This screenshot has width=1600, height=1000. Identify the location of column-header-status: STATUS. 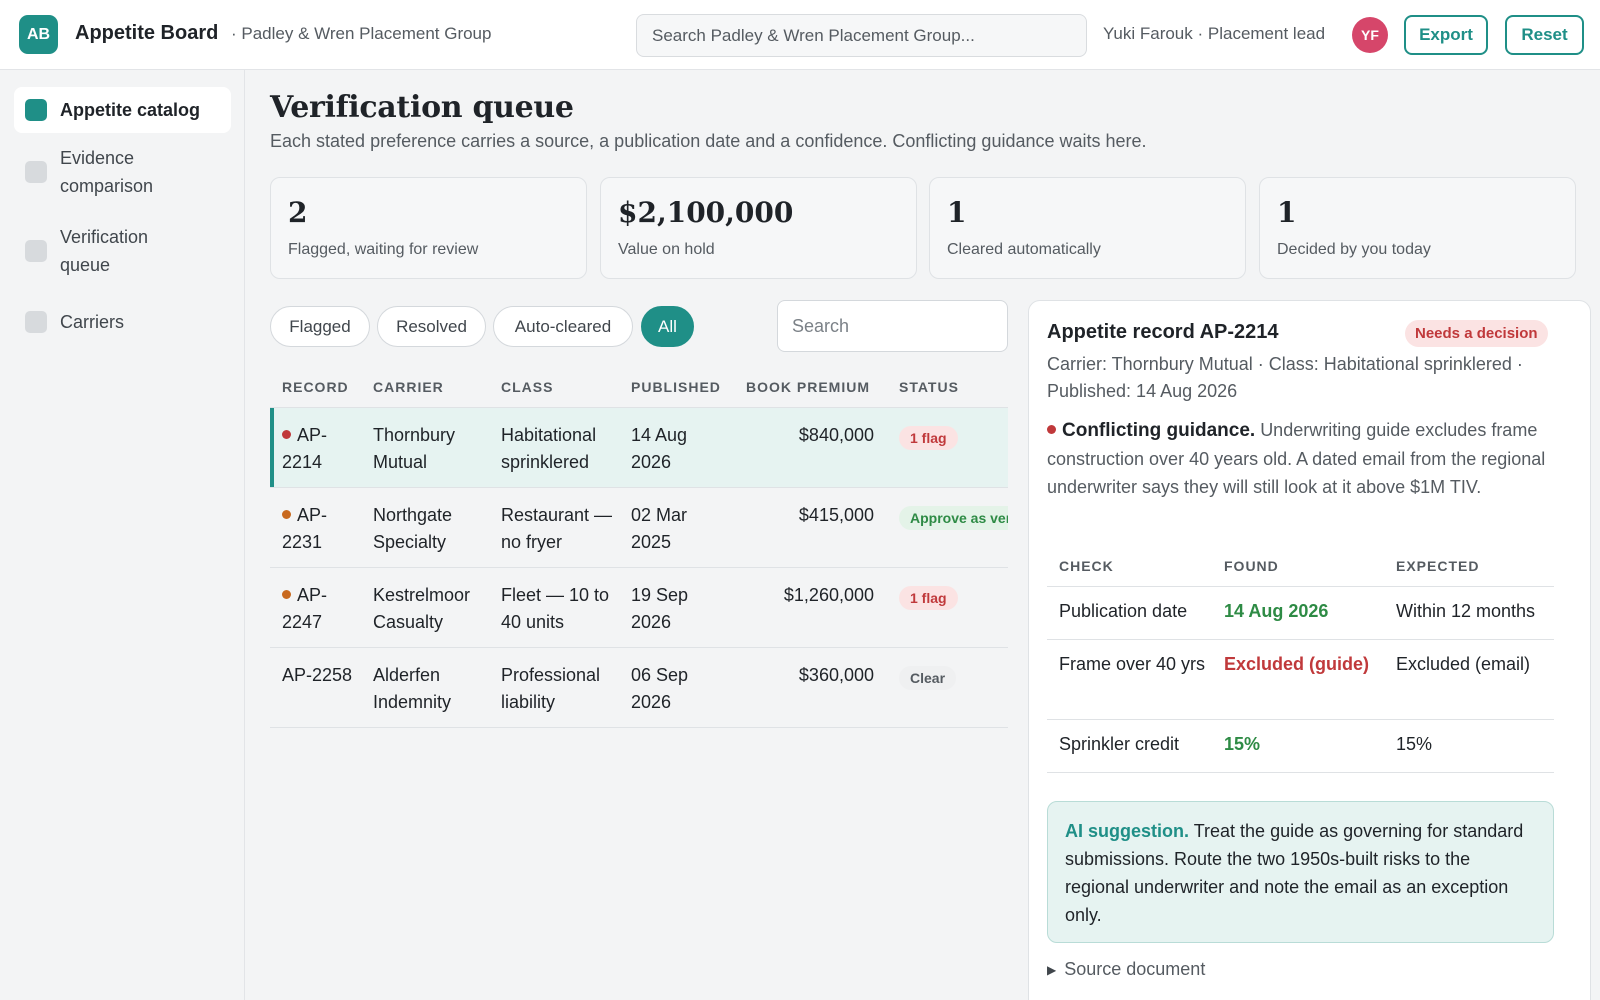
(929, 387).